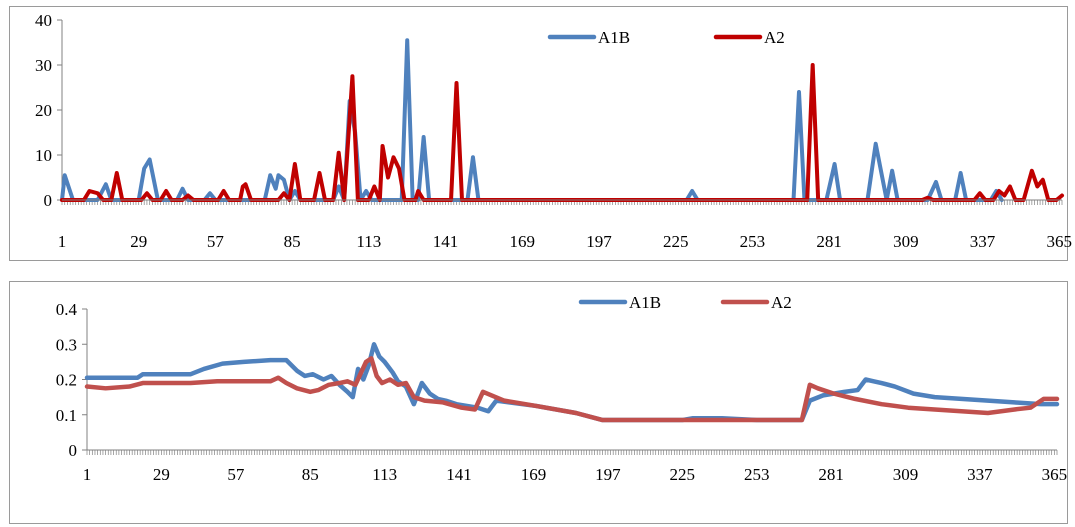 This screenshot has width=1075, height=527. I want to click on y-tick-label: 30, so click(43, 65).